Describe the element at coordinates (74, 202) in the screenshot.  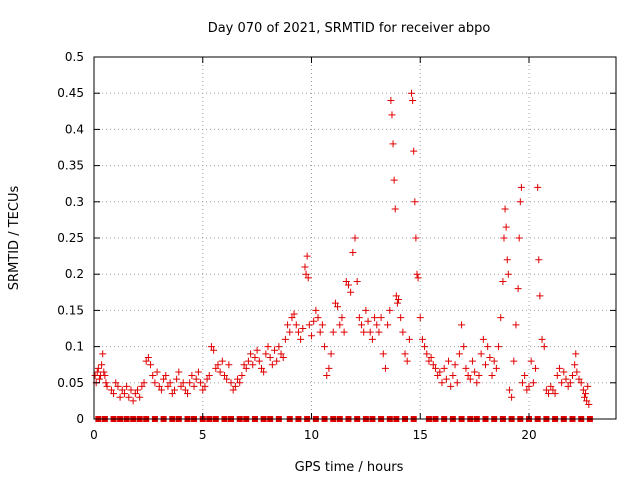
I see `y-tick-label: 0.3` at that location.